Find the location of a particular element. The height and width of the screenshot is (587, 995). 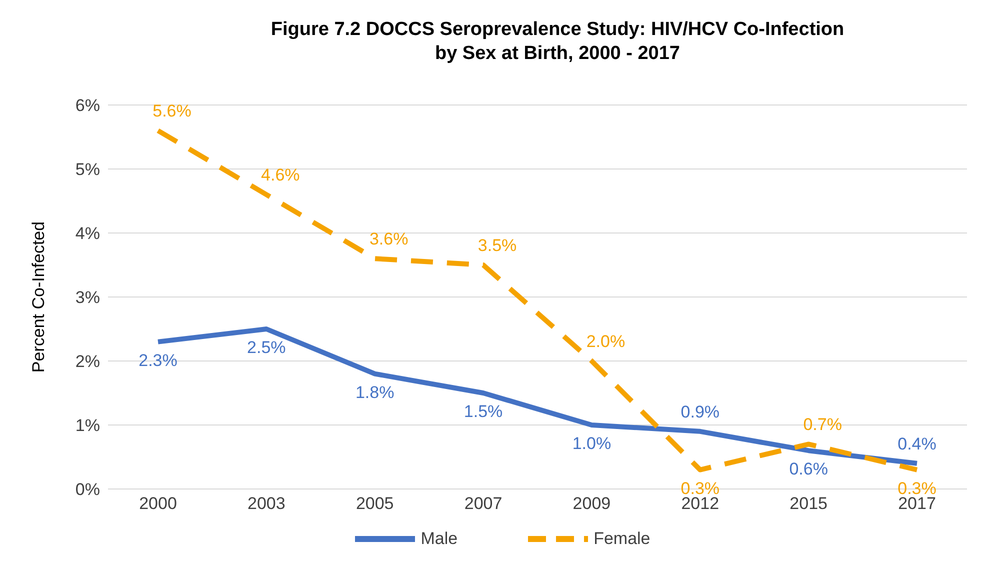

y-tick-label: 2% is located at coordinates (87, 362).